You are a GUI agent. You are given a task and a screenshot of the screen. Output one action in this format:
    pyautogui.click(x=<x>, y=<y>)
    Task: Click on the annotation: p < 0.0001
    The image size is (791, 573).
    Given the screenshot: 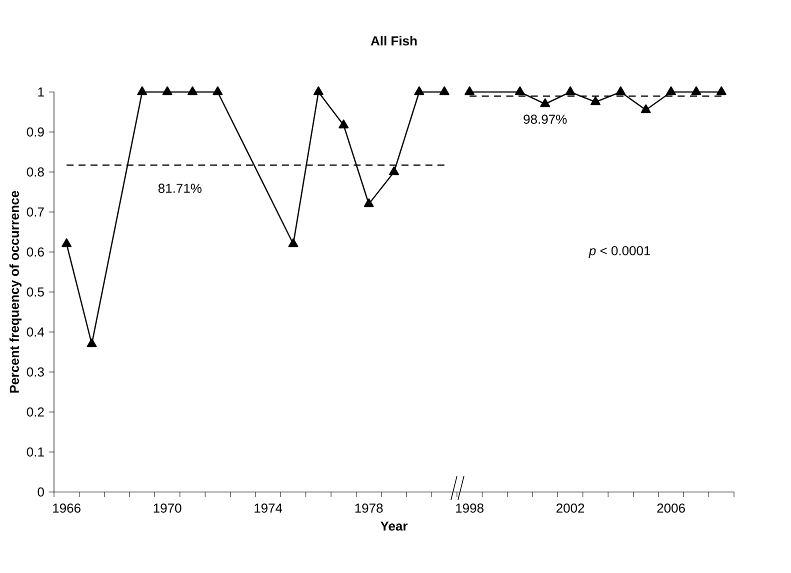 What is the action you would take?
    pyautogui.click(x=619, y=252)
    